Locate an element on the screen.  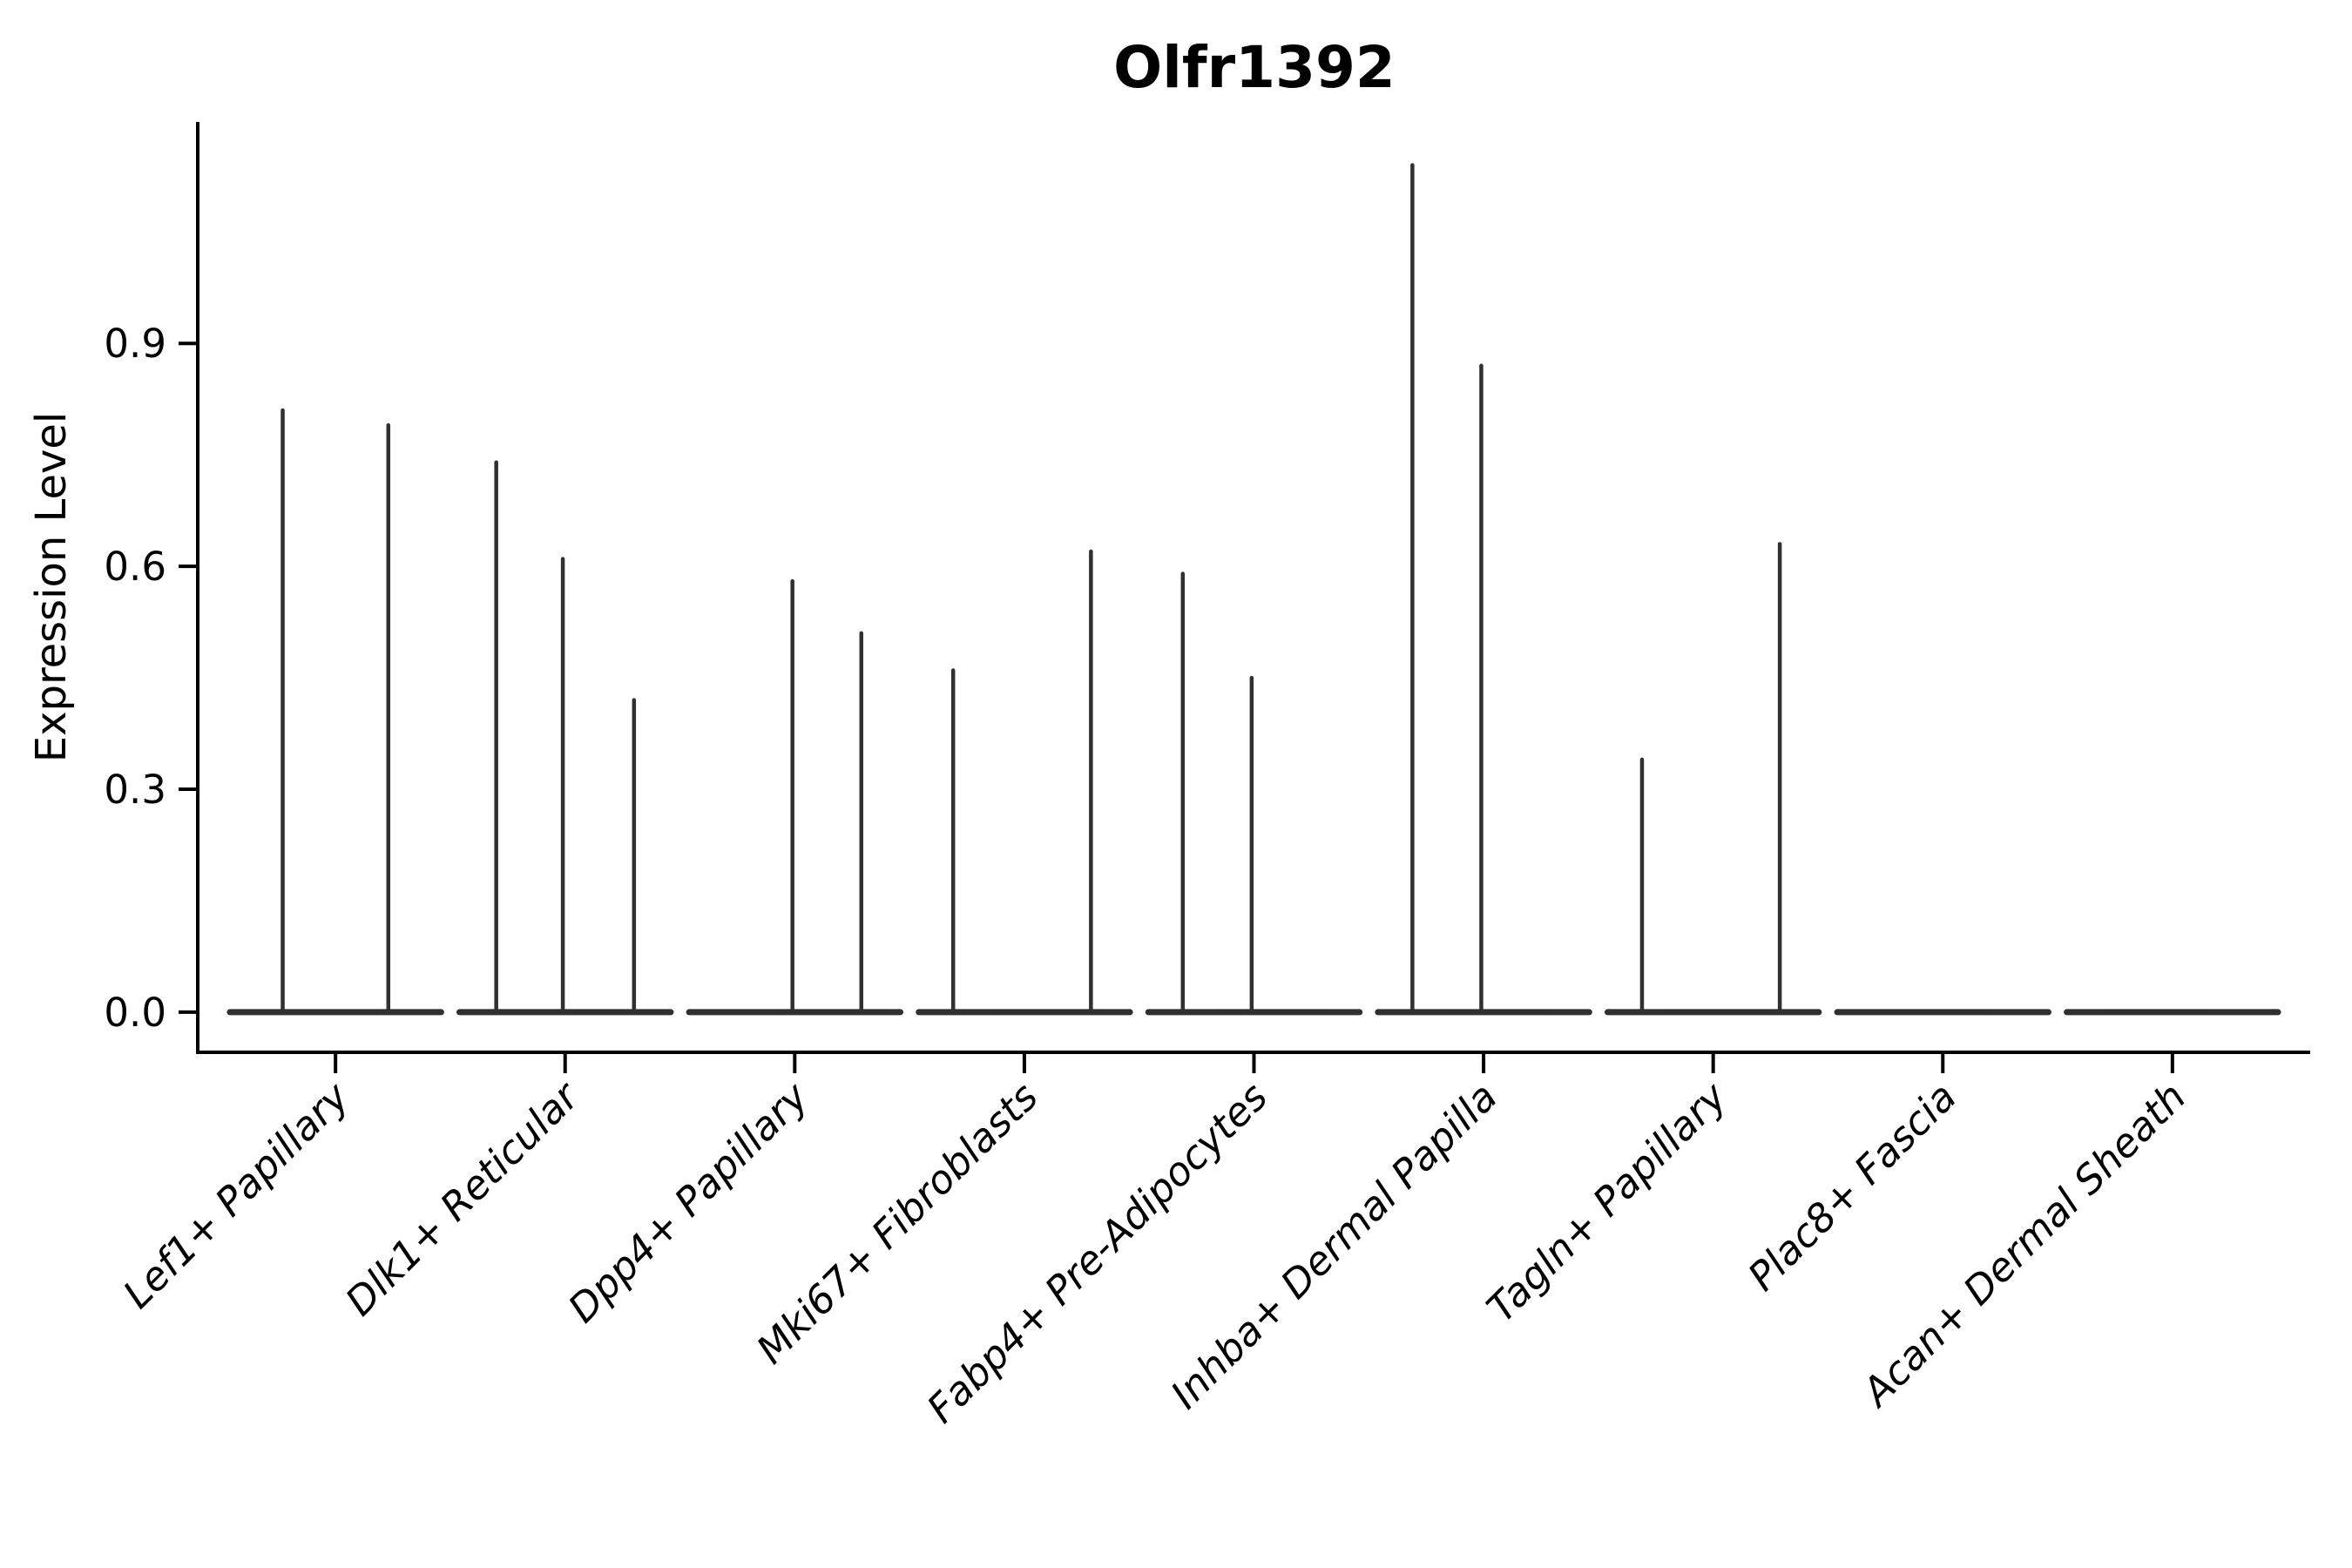
x-tick-label: Tagln+ Papillary is located at coordinates (1607, 1201).